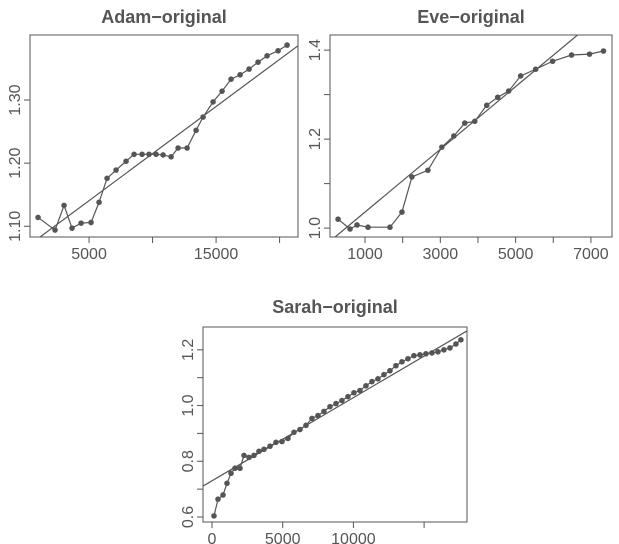 This screenshot has width=619, height=544. Describe the element at coordinates (335, 307) in the screenshot. I see `chart-title: Sarah−original` at that location.